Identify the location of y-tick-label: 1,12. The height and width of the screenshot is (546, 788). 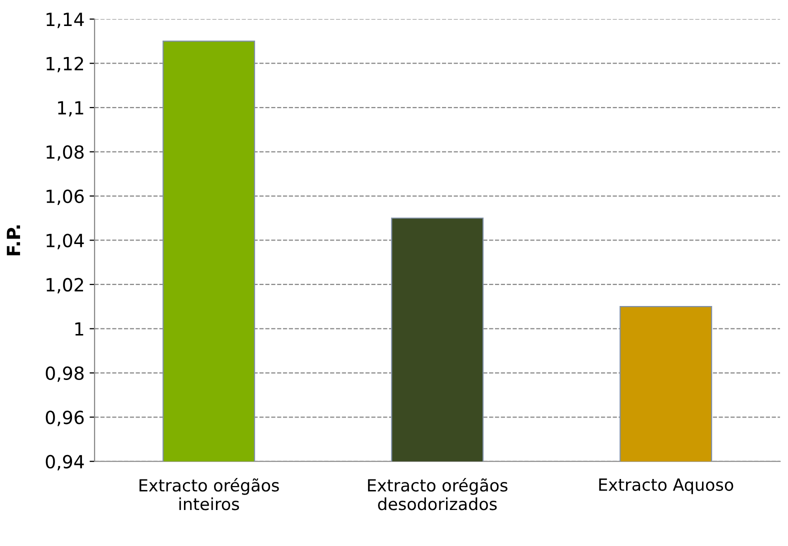
(65, 64).